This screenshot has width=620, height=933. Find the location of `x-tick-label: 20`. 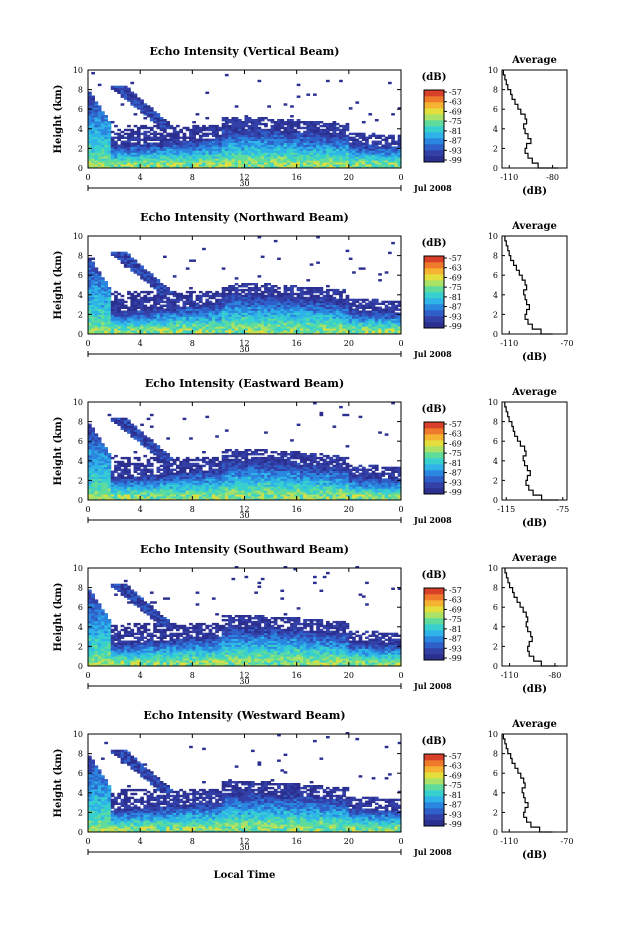

x-tick-label: 20 is located at coordinates (349, 343).